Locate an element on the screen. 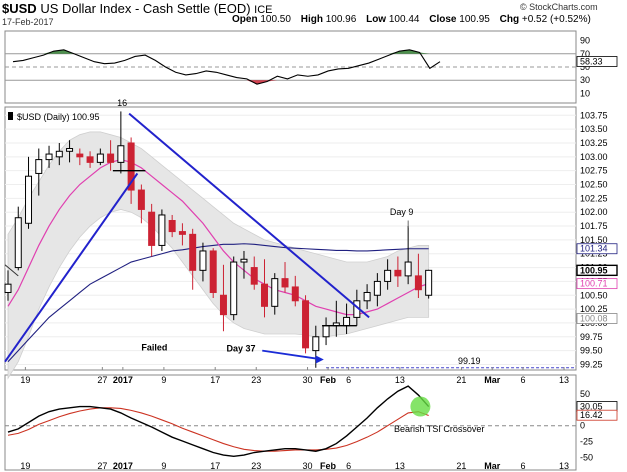  price-tick-label: 103.25 is located at coordinates (594, 143).